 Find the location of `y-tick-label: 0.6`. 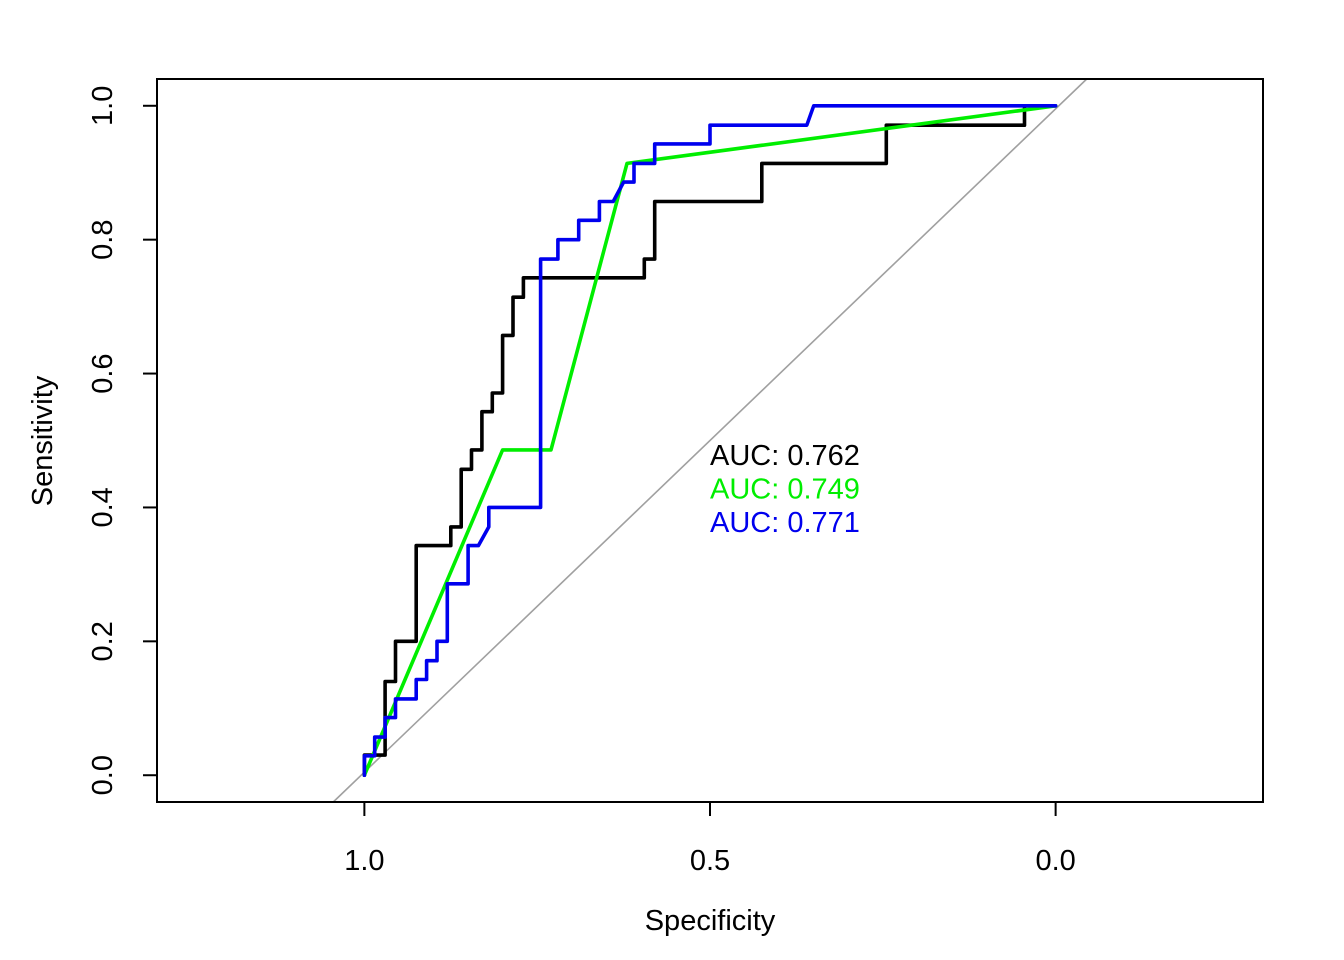

y-tick-label: 0.6 is located at coordinates (103, 373).